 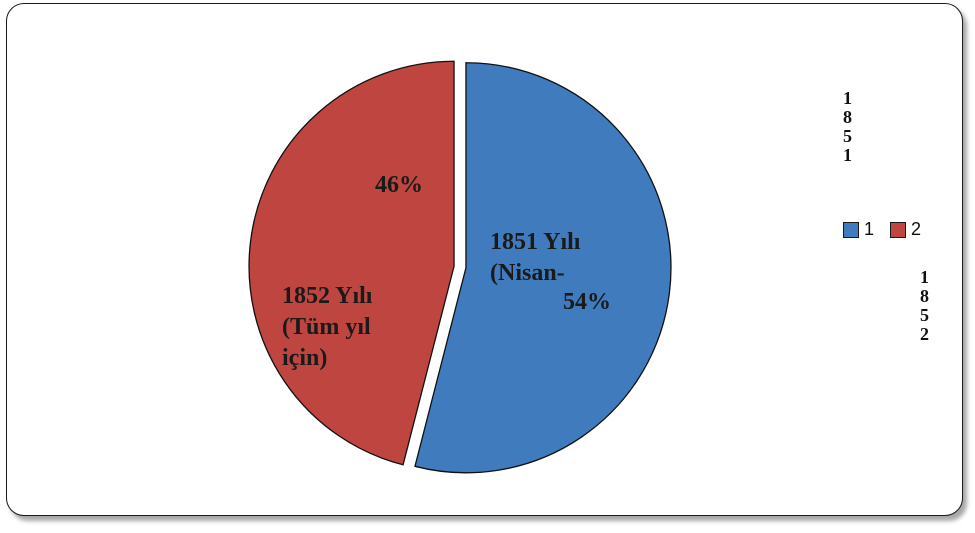 I want to click on legend-entry-1: 1, so click(x=858, y=229).